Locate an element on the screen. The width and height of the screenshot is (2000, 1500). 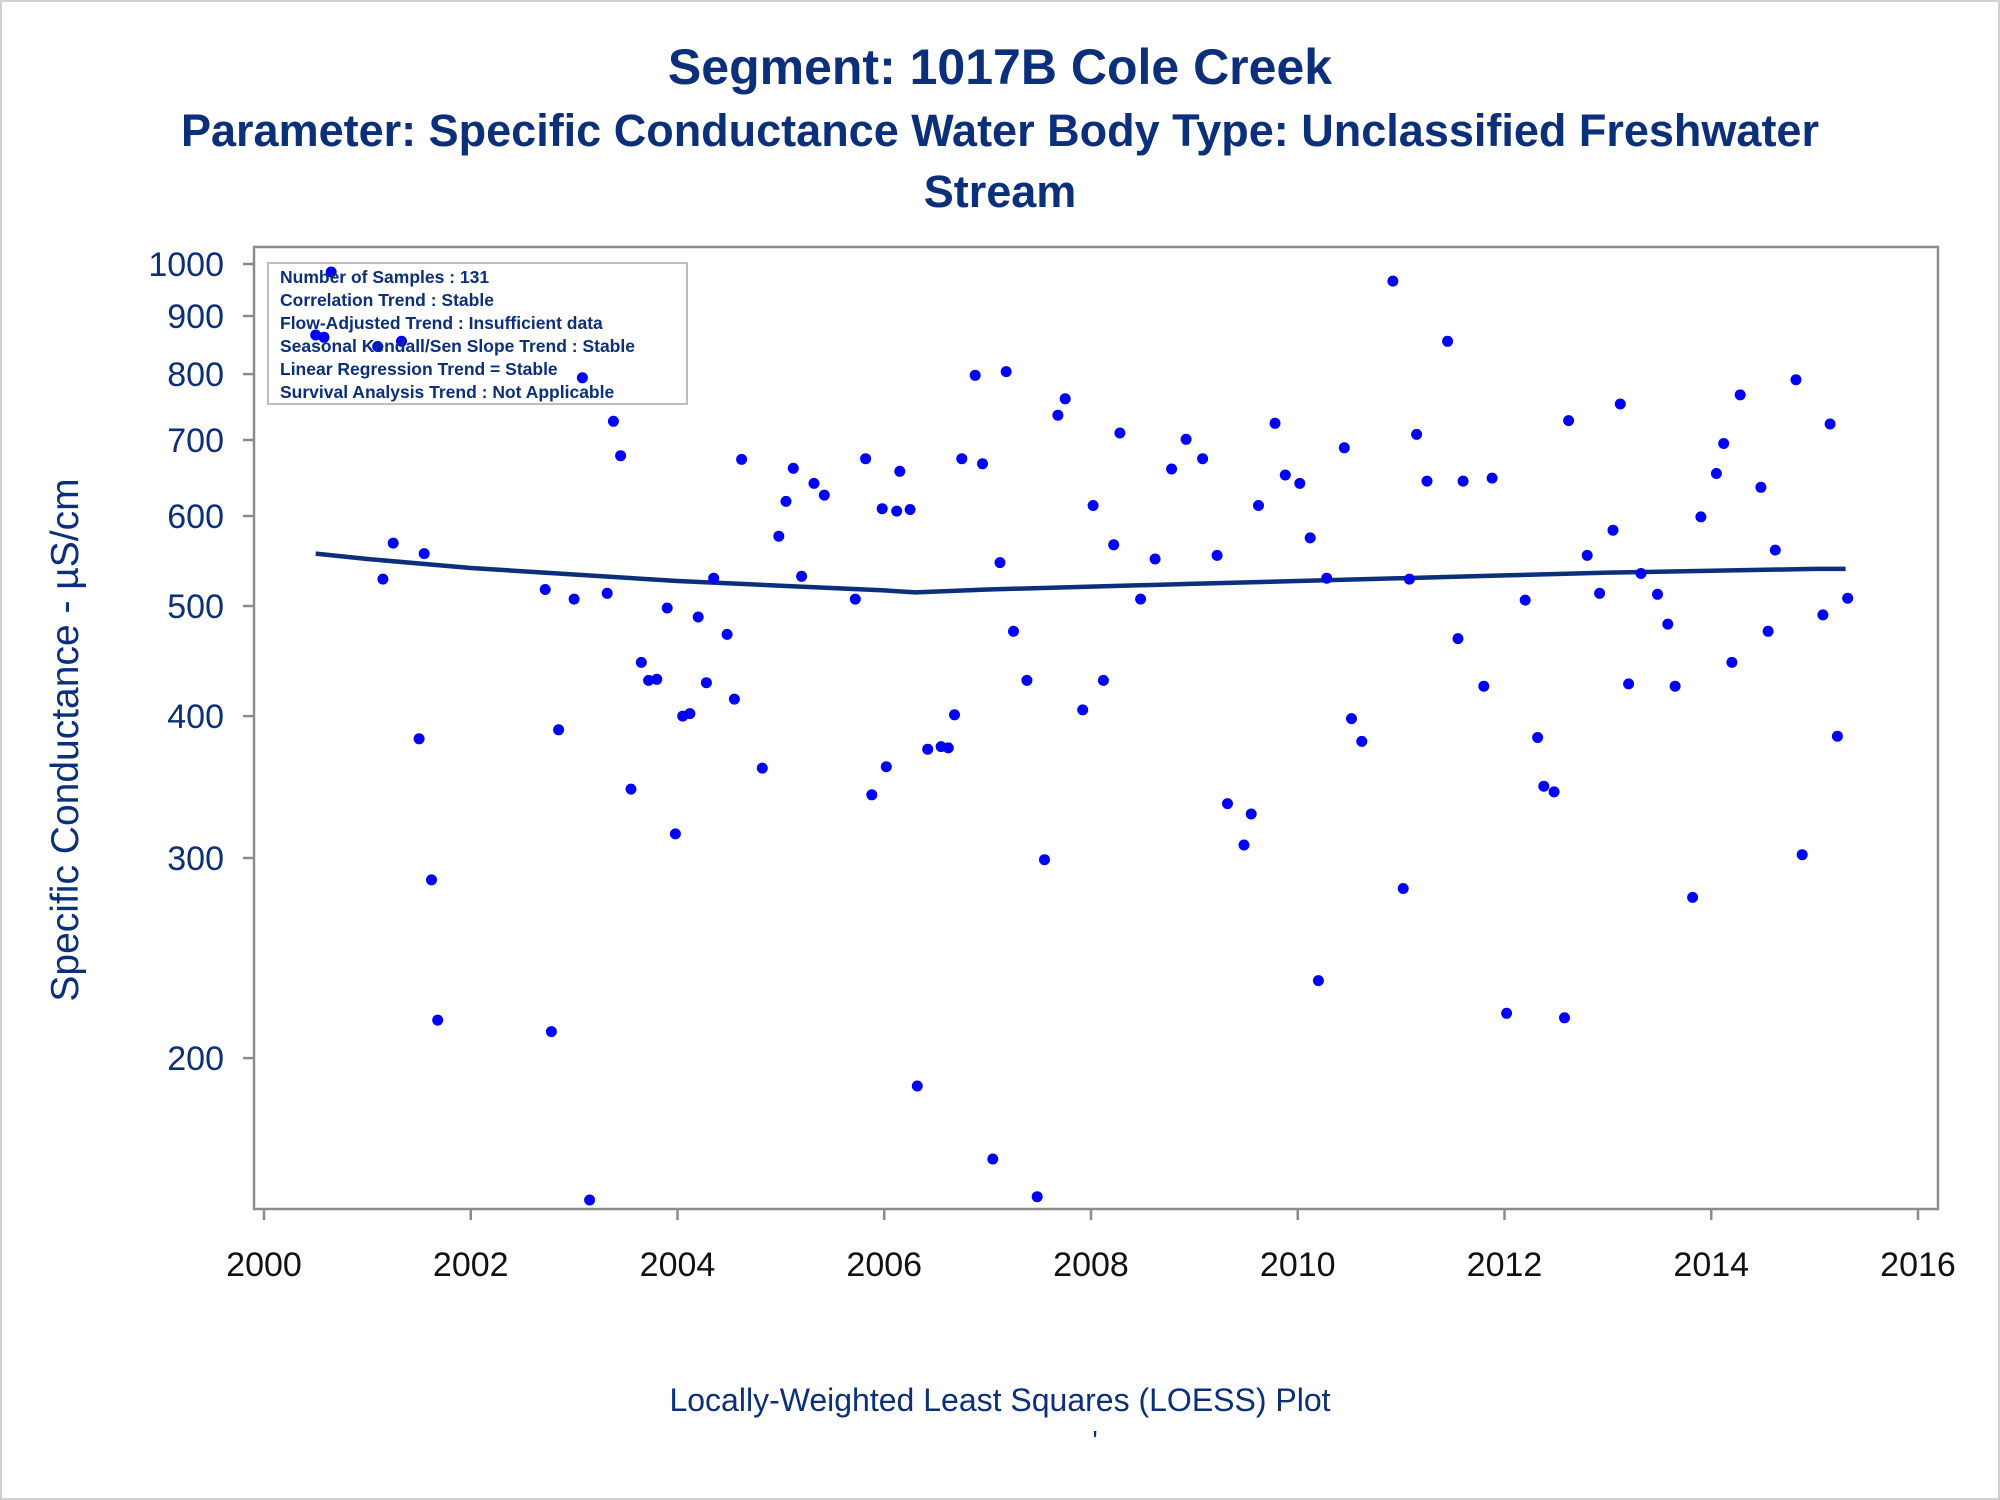
y-tick-label: 500 is located at coordinates (195, 607).